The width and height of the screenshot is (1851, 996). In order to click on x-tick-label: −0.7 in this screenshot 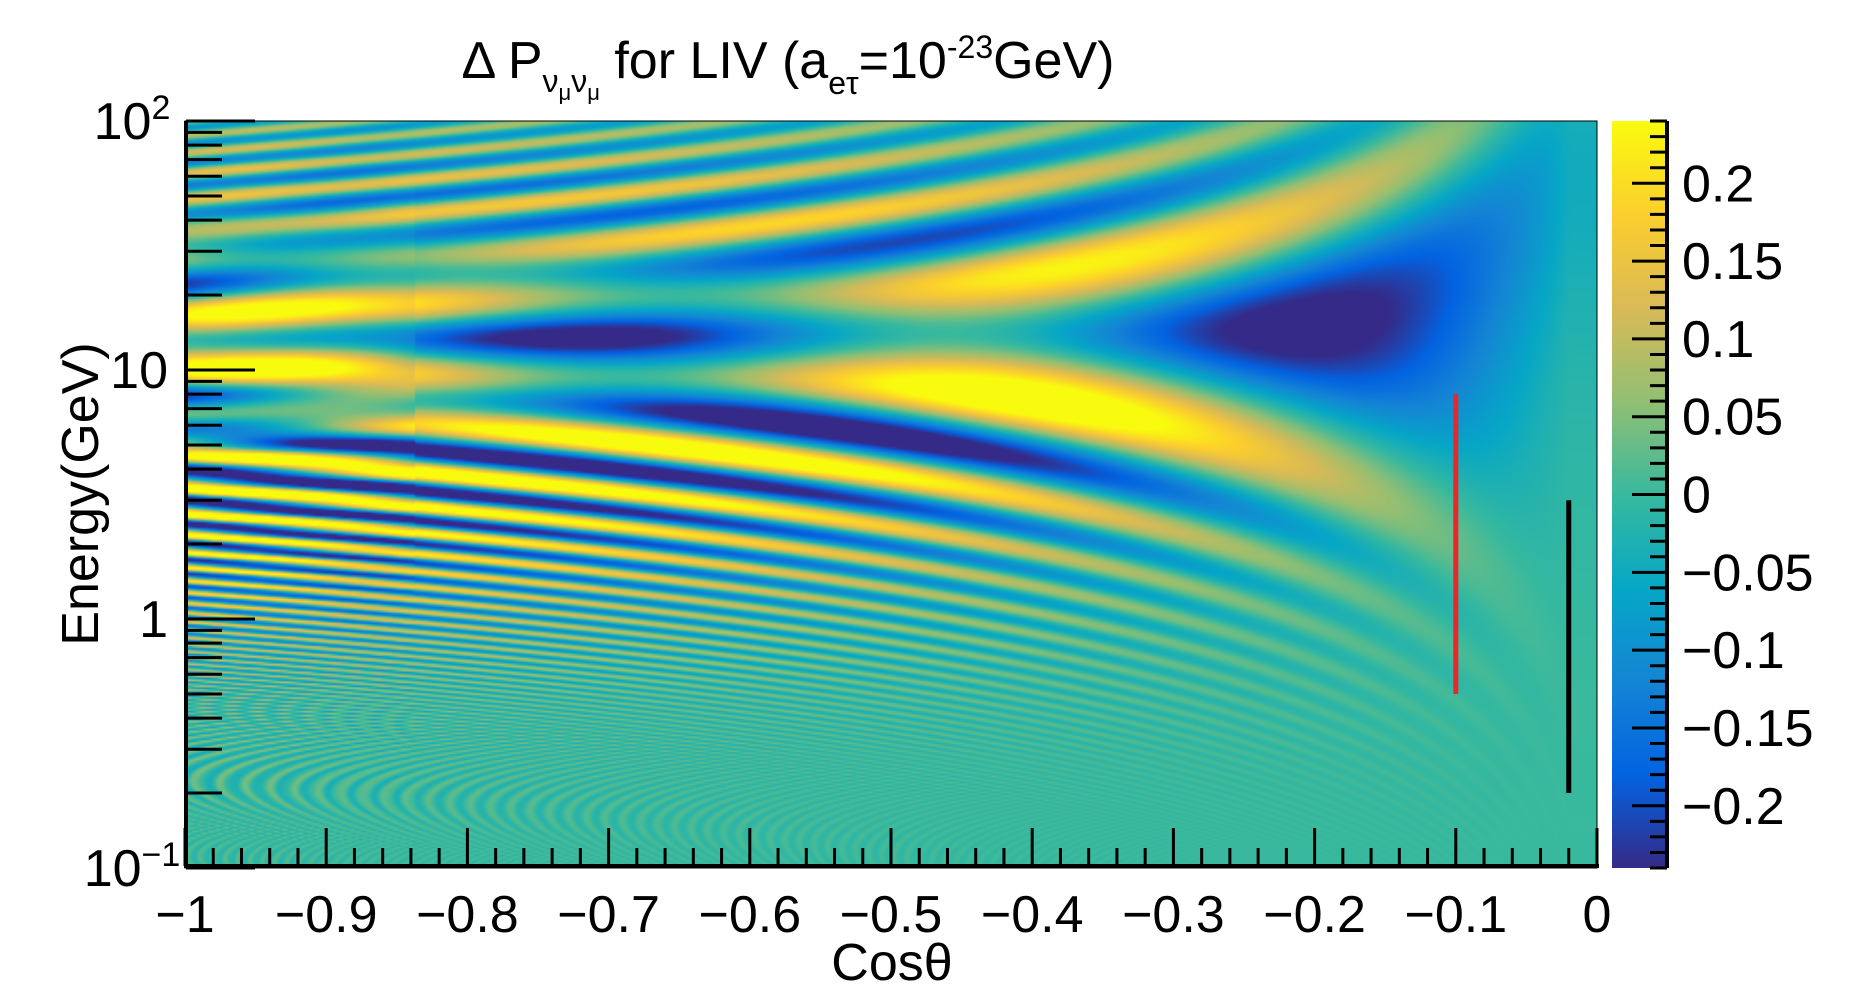, I will do `click(608, 915)`.